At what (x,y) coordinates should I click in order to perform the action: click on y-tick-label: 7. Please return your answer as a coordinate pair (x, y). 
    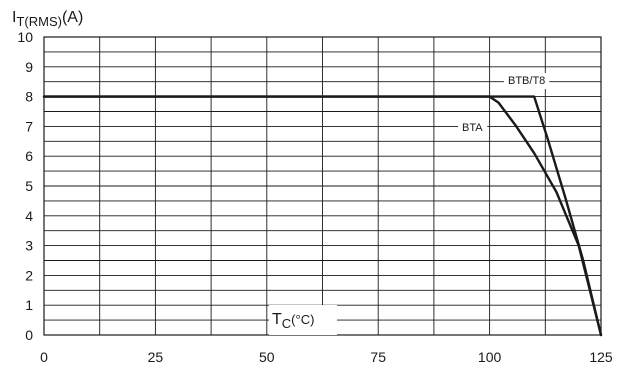
    Looking at the image, I should click on (29, 126).